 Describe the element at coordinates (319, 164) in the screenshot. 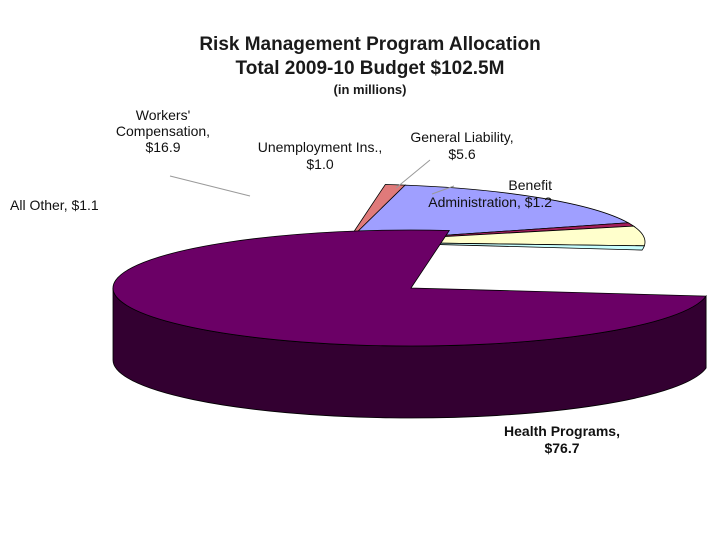

I see `label-line: $1.0` at that location.